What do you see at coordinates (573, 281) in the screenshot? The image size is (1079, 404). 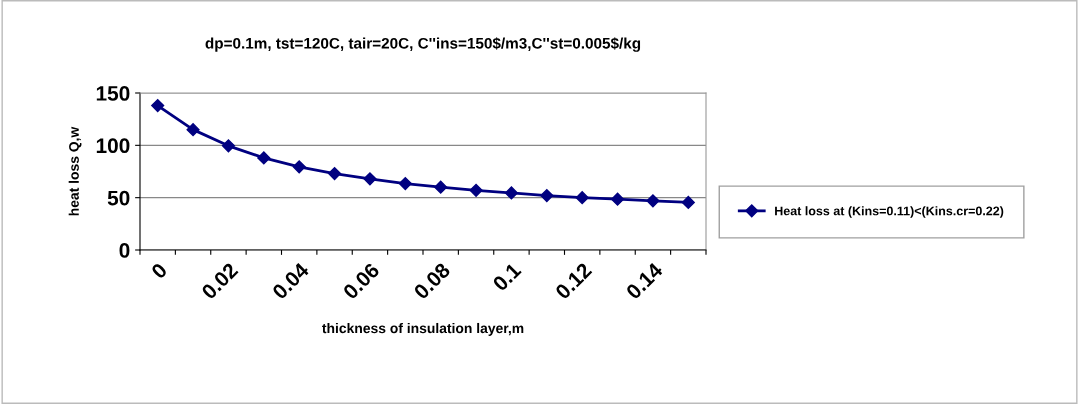 I see `x-tick-label: 0.12` at bounding box center [573, 281].